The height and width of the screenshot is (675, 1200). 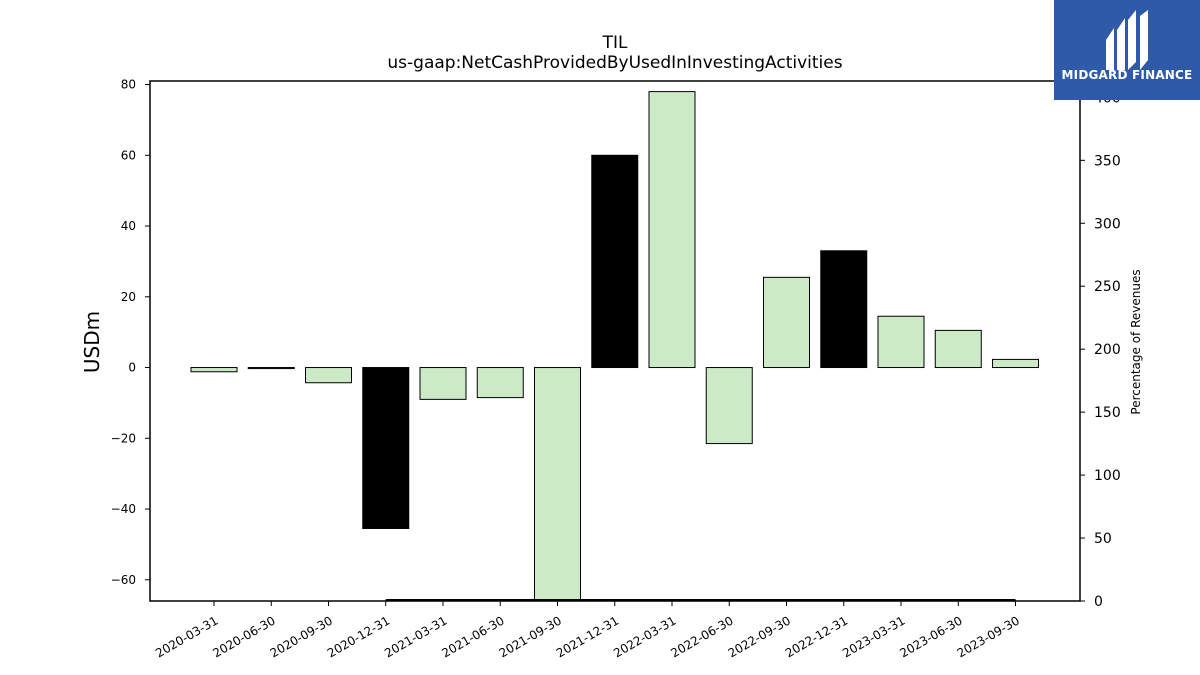 I want to click on x-tick-label: 2022-09-30, so click(x=759, y=636).